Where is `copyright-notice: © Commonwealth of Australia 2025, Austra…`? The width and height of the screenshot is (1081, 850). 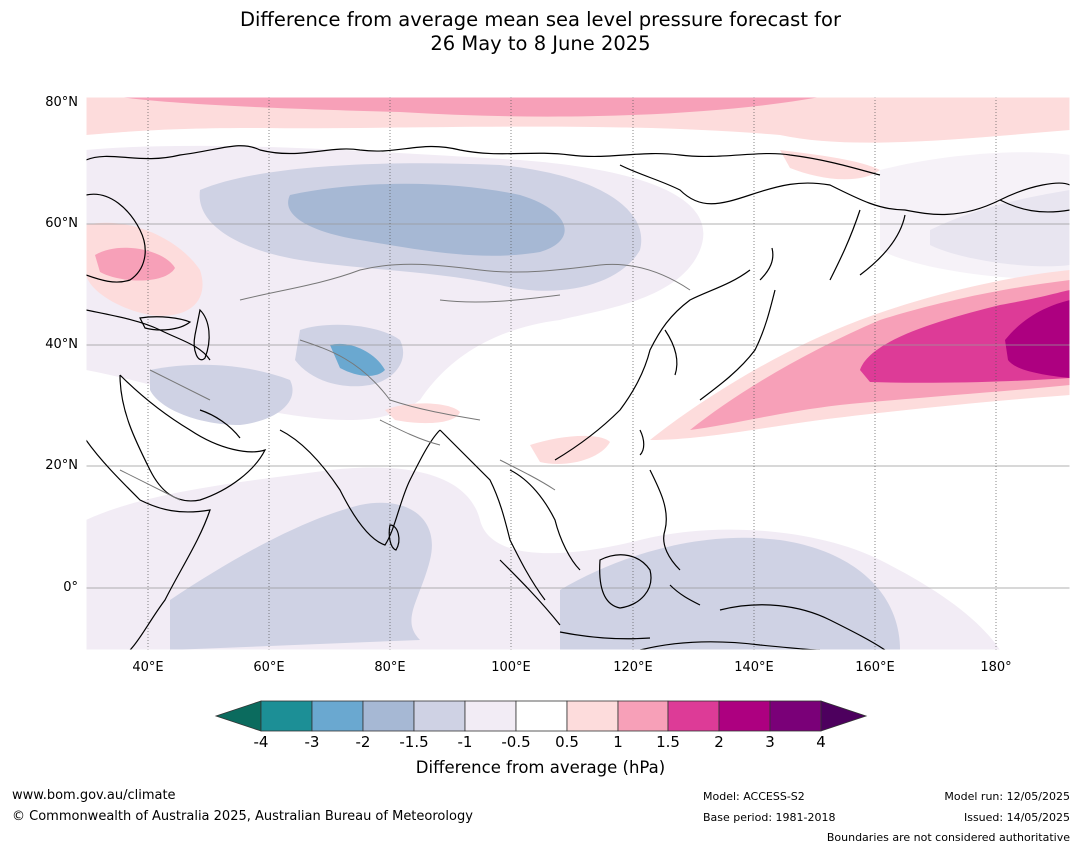 copyright-notice: © Commonwealth of Australia 2025, Austra… is located at coordinates (242, 816).